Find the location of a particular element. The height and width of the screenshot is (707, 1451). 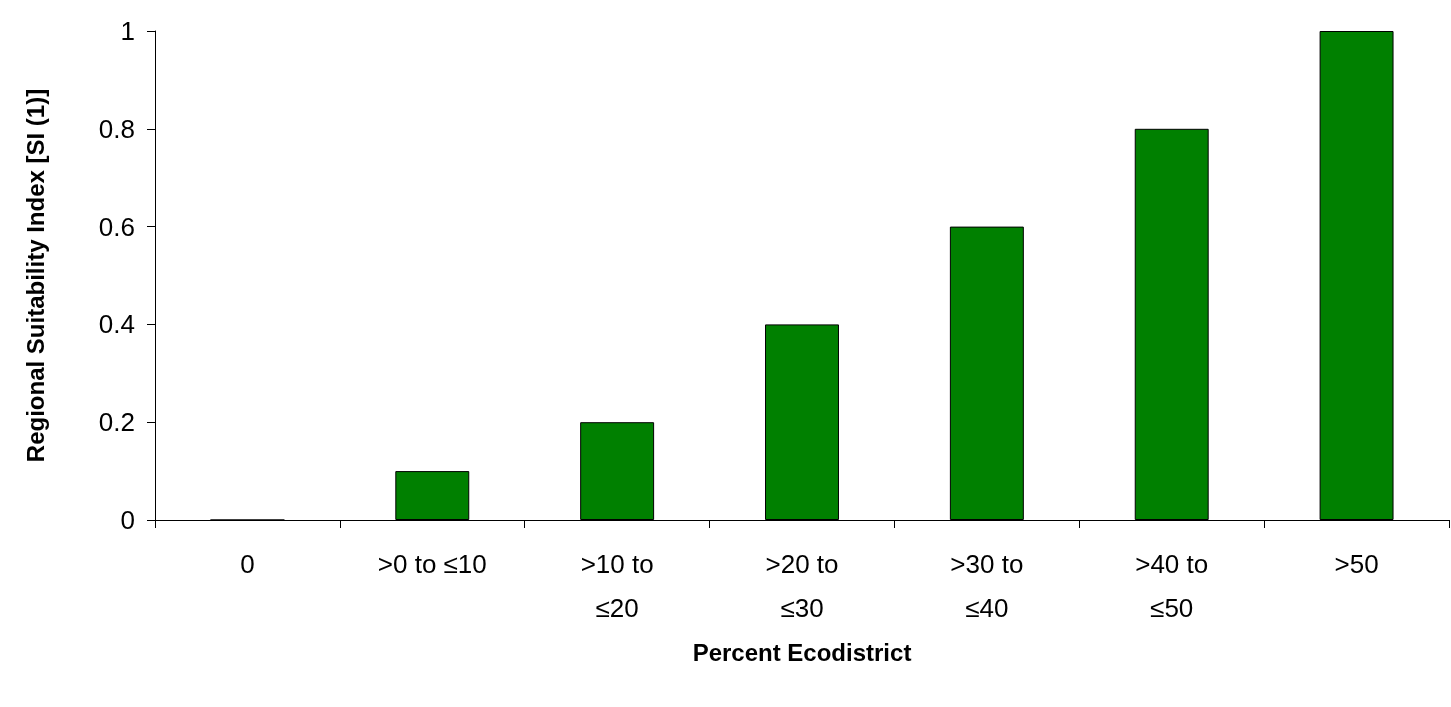

x-tick-label: >10 to ≤20 is located at coordinates (617, 586).